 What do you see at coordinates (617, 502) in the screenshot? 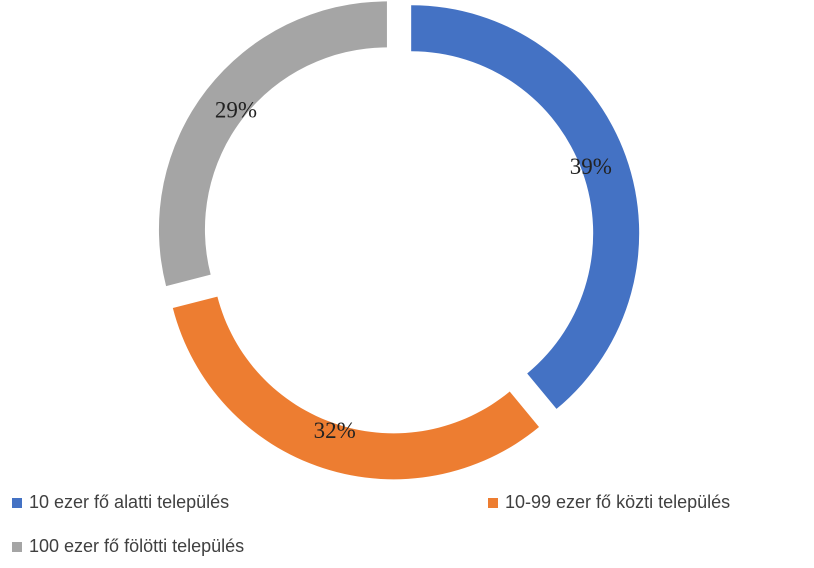
I see `legend-label: 10-99 ezer fő közti település` at bounding box center [617, 502].